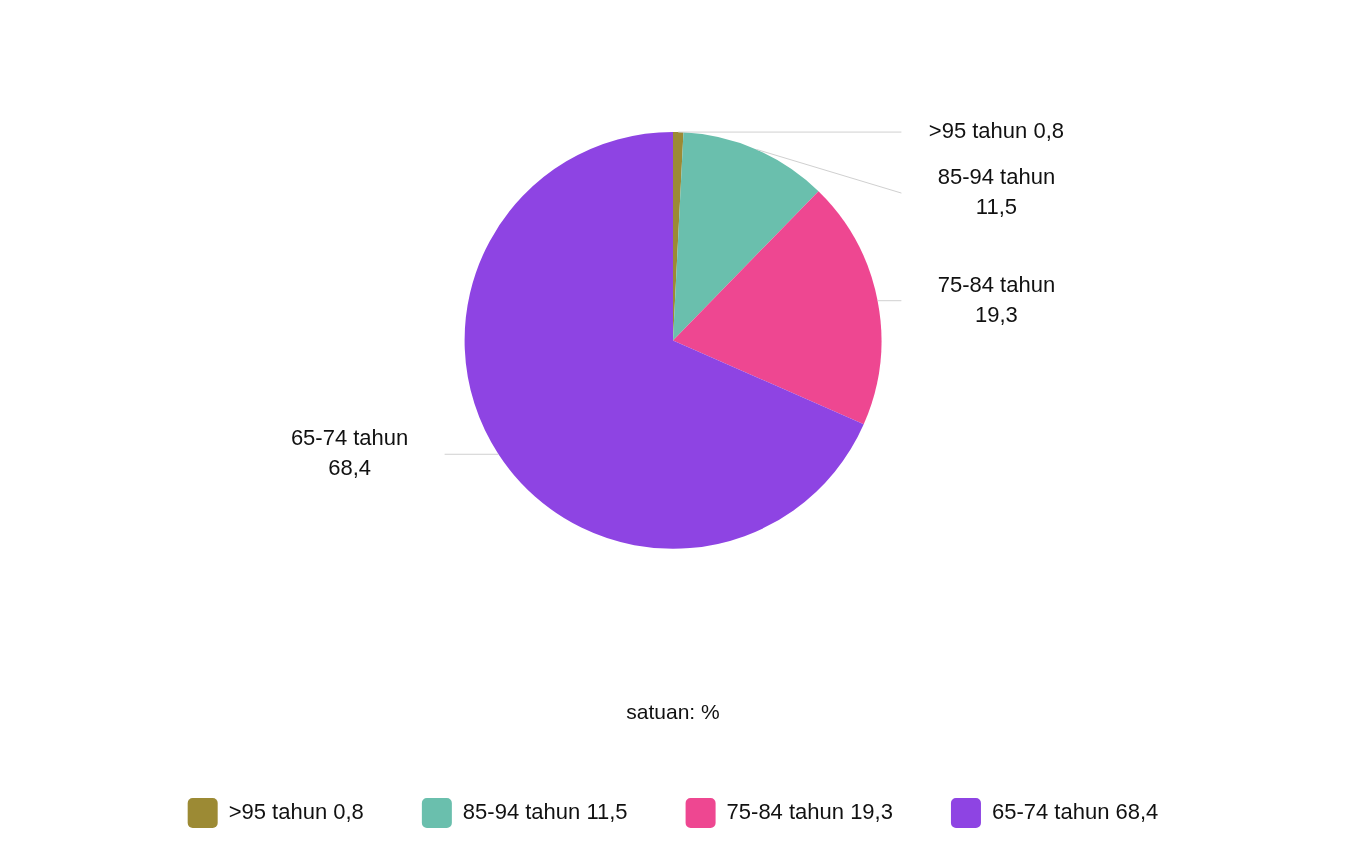 This screenshot has height=866, width=1346. Describe the element at coordinates (809, 812) in the screenshot. I see `legend-label: 75-84 tahun 19,3` at that location.